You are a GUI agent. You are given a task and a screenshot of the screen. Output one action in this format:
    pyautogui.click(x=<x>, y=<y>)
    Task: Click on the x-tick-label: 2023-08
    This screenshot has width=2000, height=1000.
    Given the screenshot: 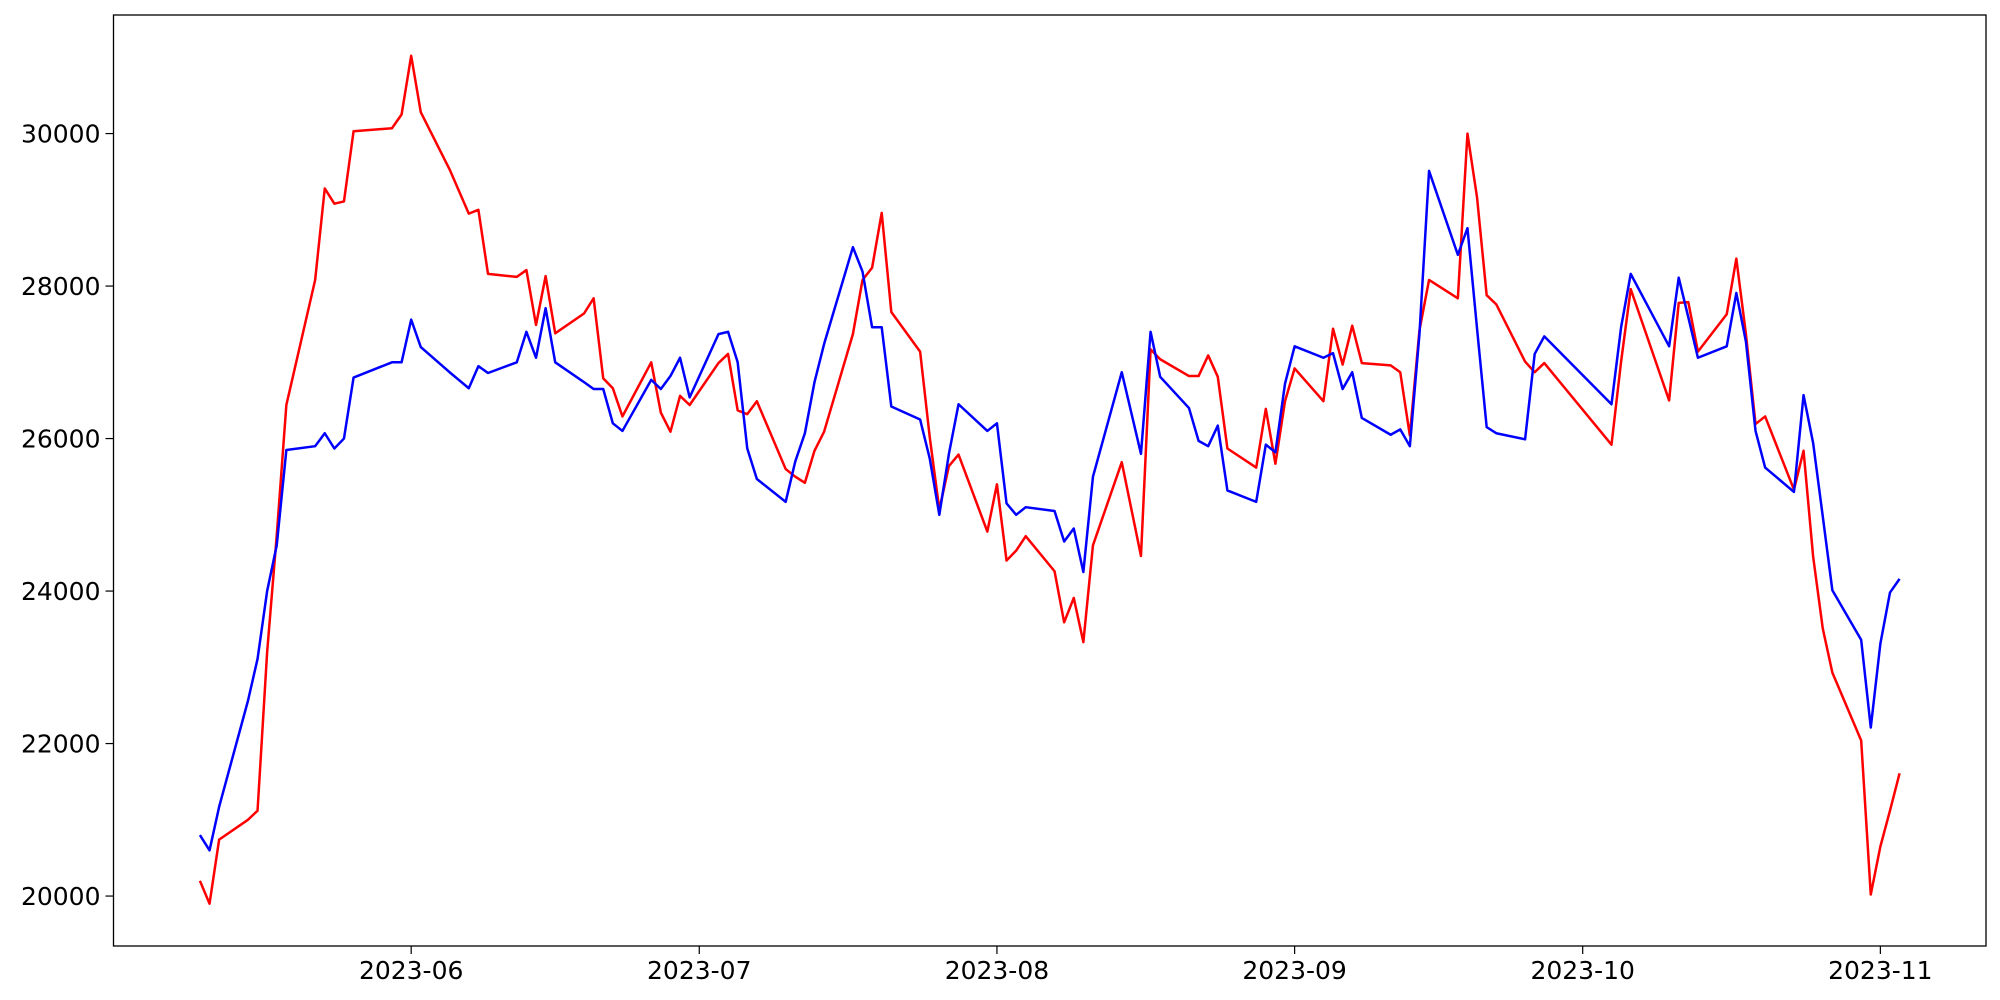 What is the action you would take?
    pyautogui.click(x=997, y=970)
    